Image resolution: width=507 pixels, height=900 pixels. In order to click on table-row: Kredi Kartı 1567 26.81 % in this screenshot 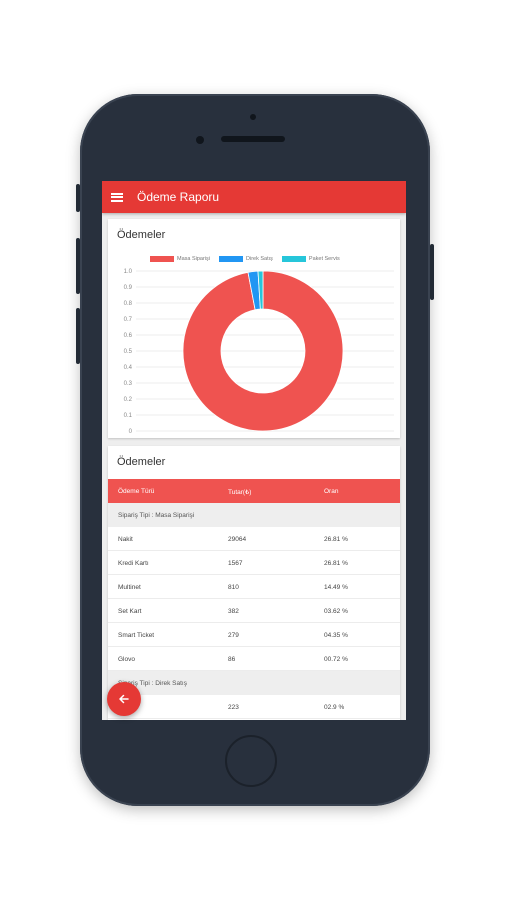, I will do `click(254, 563)`.